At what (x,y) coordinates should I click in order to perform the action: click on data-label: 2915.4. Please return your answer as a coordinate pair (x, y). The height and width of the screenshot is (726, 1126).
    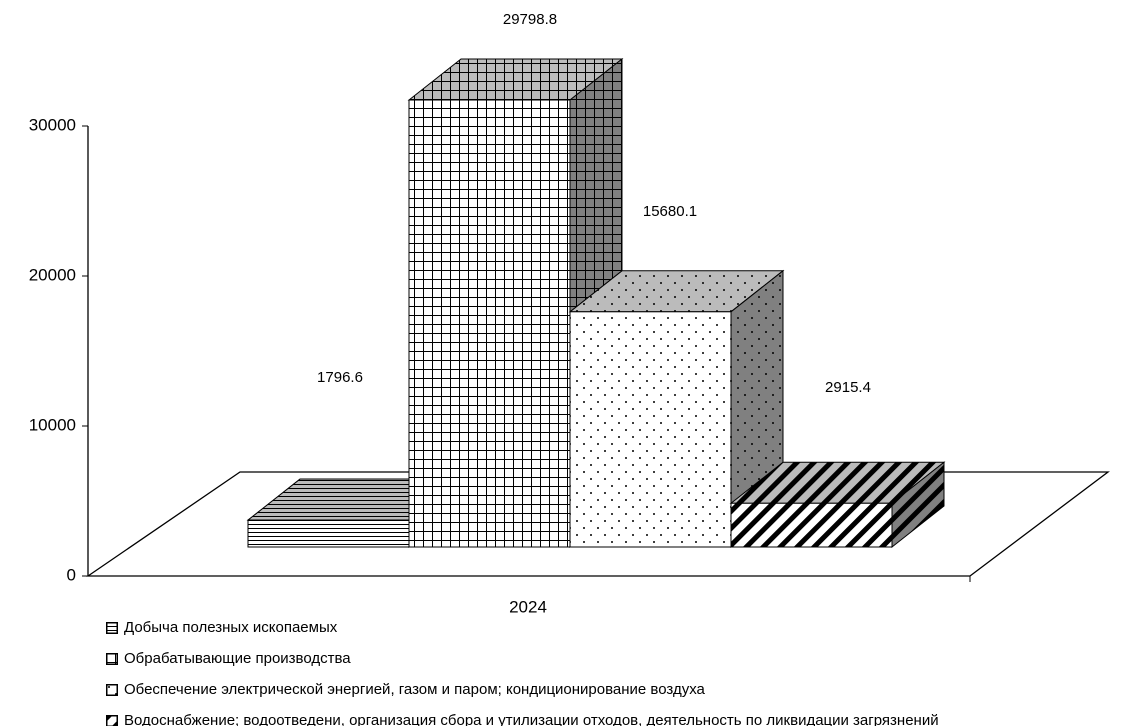
    Looking at the image, I should click on (848, 387).